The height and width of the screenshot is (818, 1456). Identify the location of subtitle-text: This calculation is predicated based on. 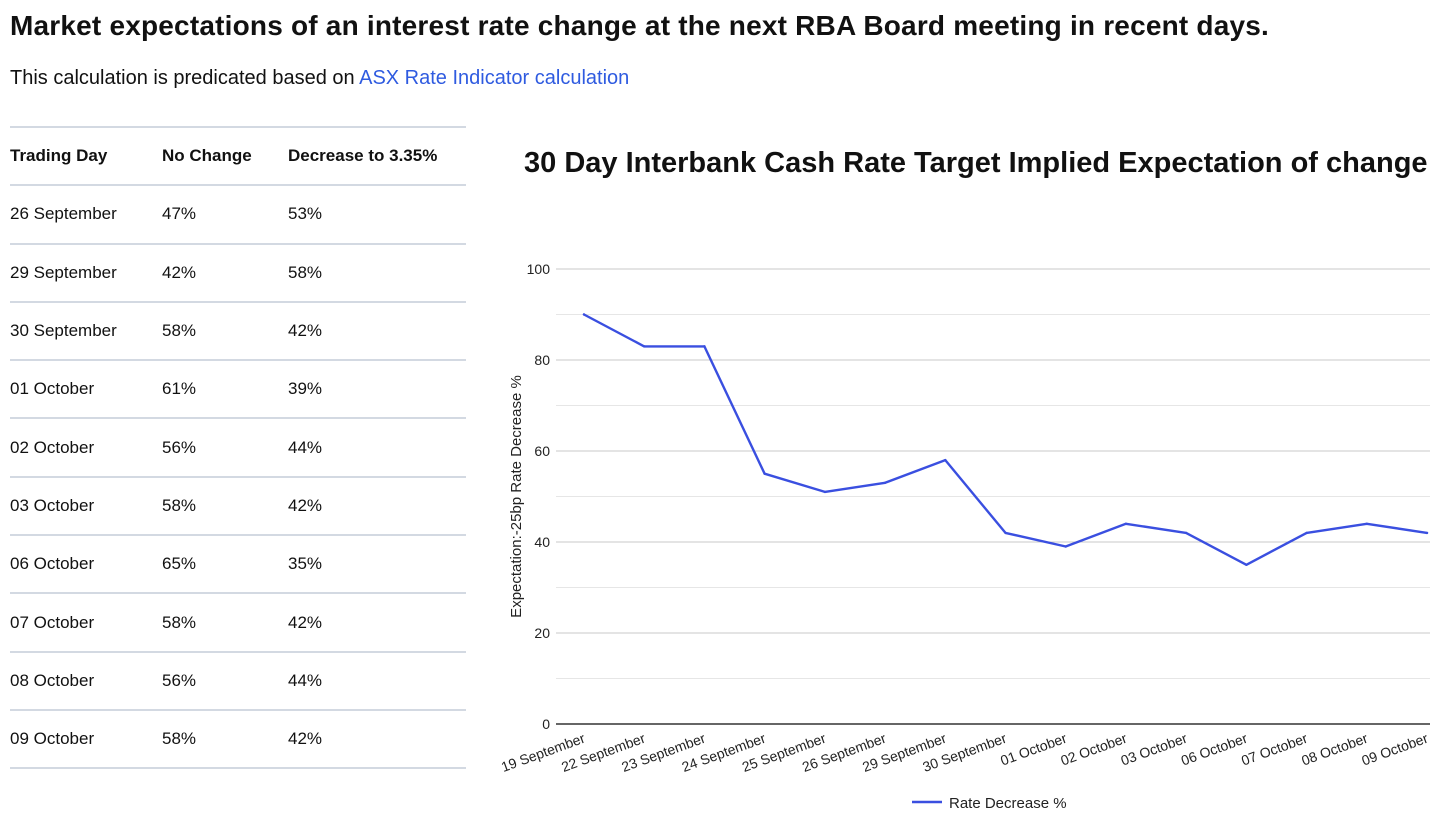
(185, 78).